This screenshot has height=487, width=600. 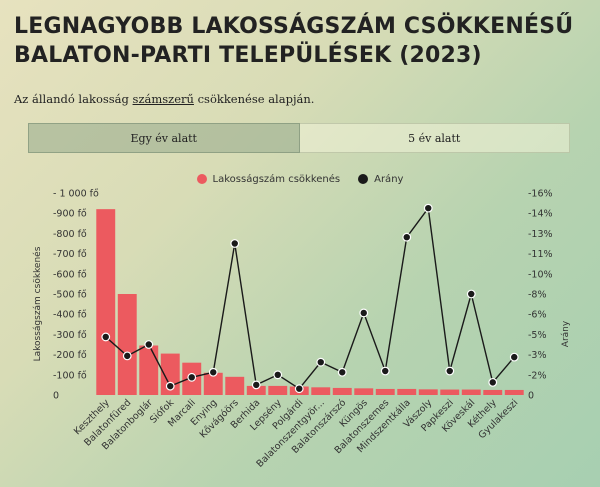 I want to click on legend-item-bars: Lakosságszám csökkenés, so click(x=268, y=179).